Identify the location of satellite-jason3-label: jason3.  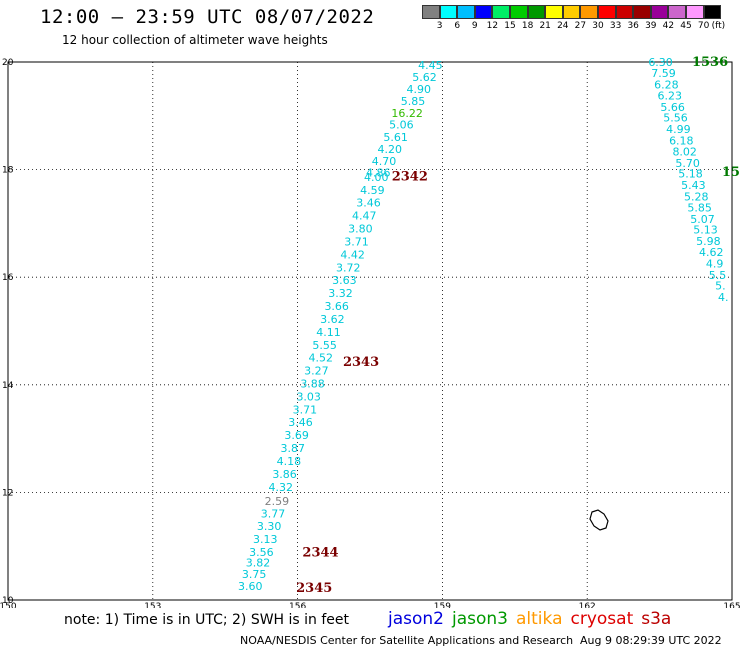
(480, 619).